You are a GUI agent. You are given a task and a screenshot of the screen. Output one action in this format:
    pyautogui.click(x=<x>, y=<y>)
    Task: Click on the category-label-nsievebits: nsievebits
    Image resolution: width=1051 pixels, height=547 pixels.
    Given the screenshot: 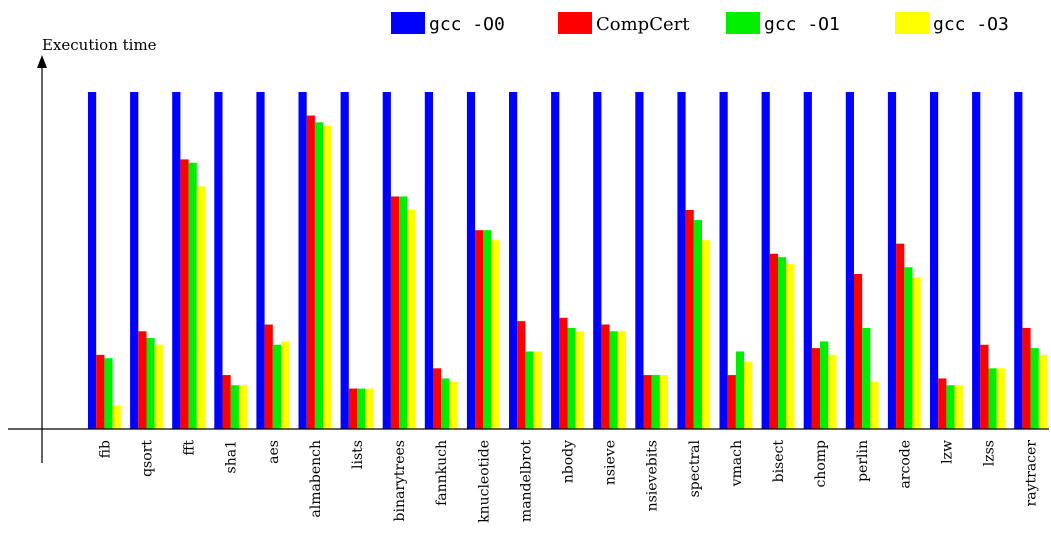 What is the action you would take?
    pyautogui.click(x=653, y=475)
    